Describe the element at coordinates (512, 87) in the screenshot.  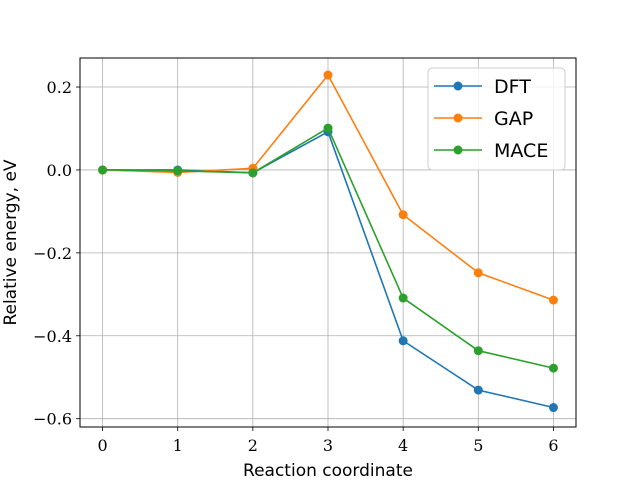
I see `legend-label-dft: DFT` at that location.